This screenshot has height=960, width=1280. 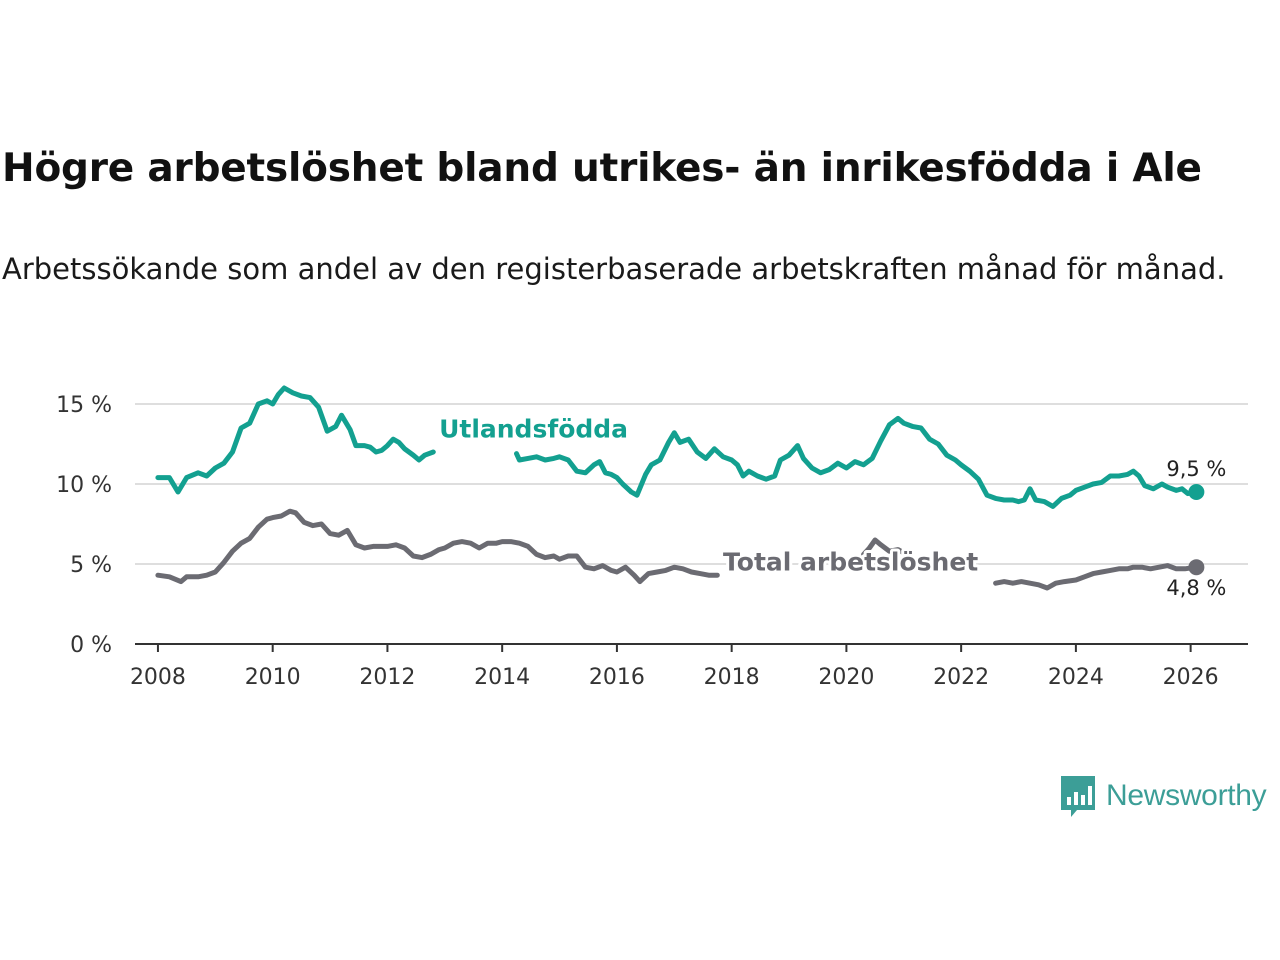 I want to click on x-tick-label: 2010, so click(x=273, y=677).